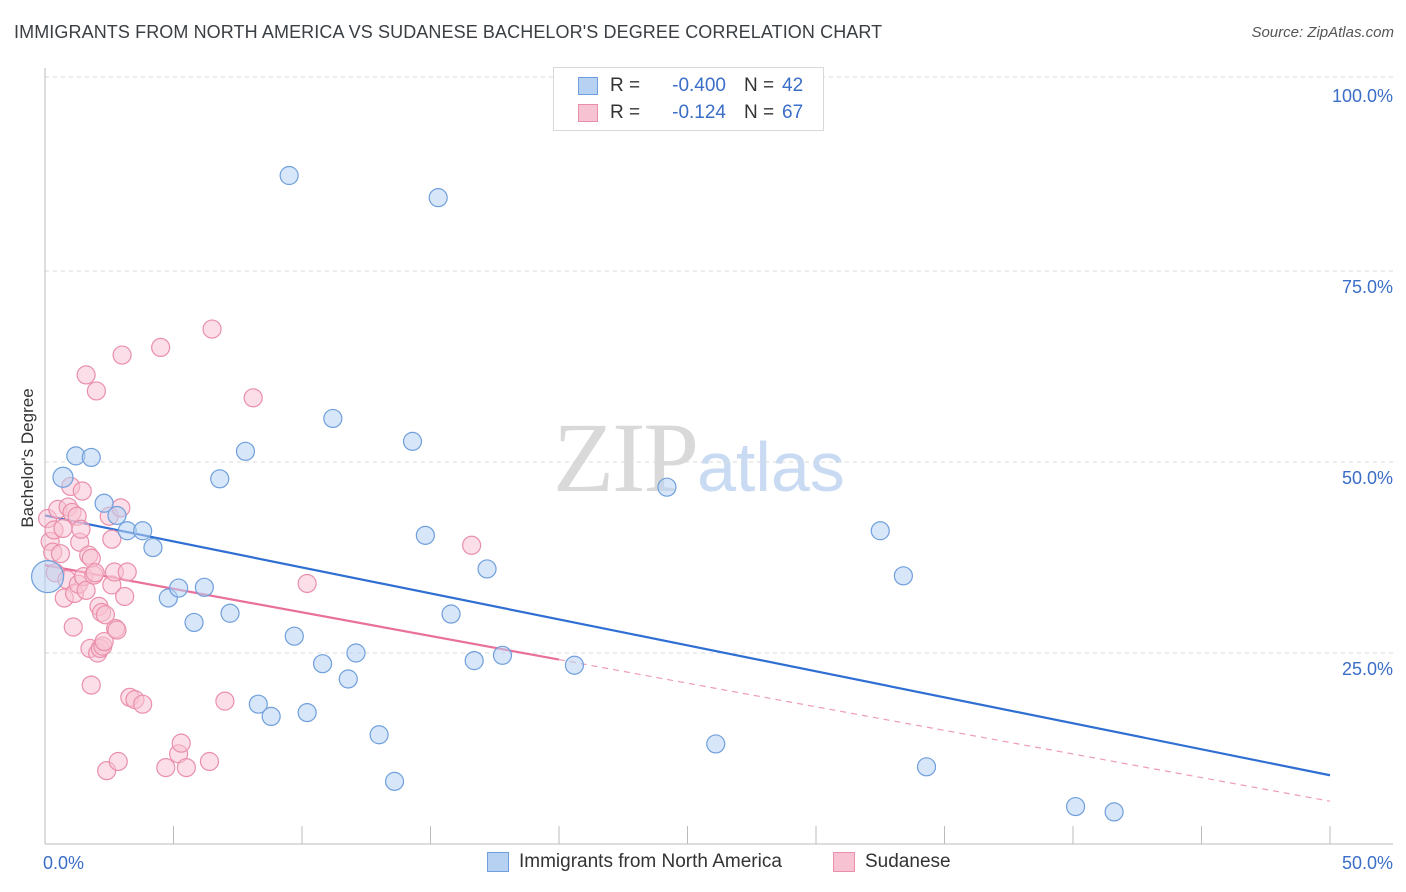  What do you see at coordinates (1362, 96) in the screenshot?
I see `y-tick-label: 100.0%` at bounding box center [1362, 96].